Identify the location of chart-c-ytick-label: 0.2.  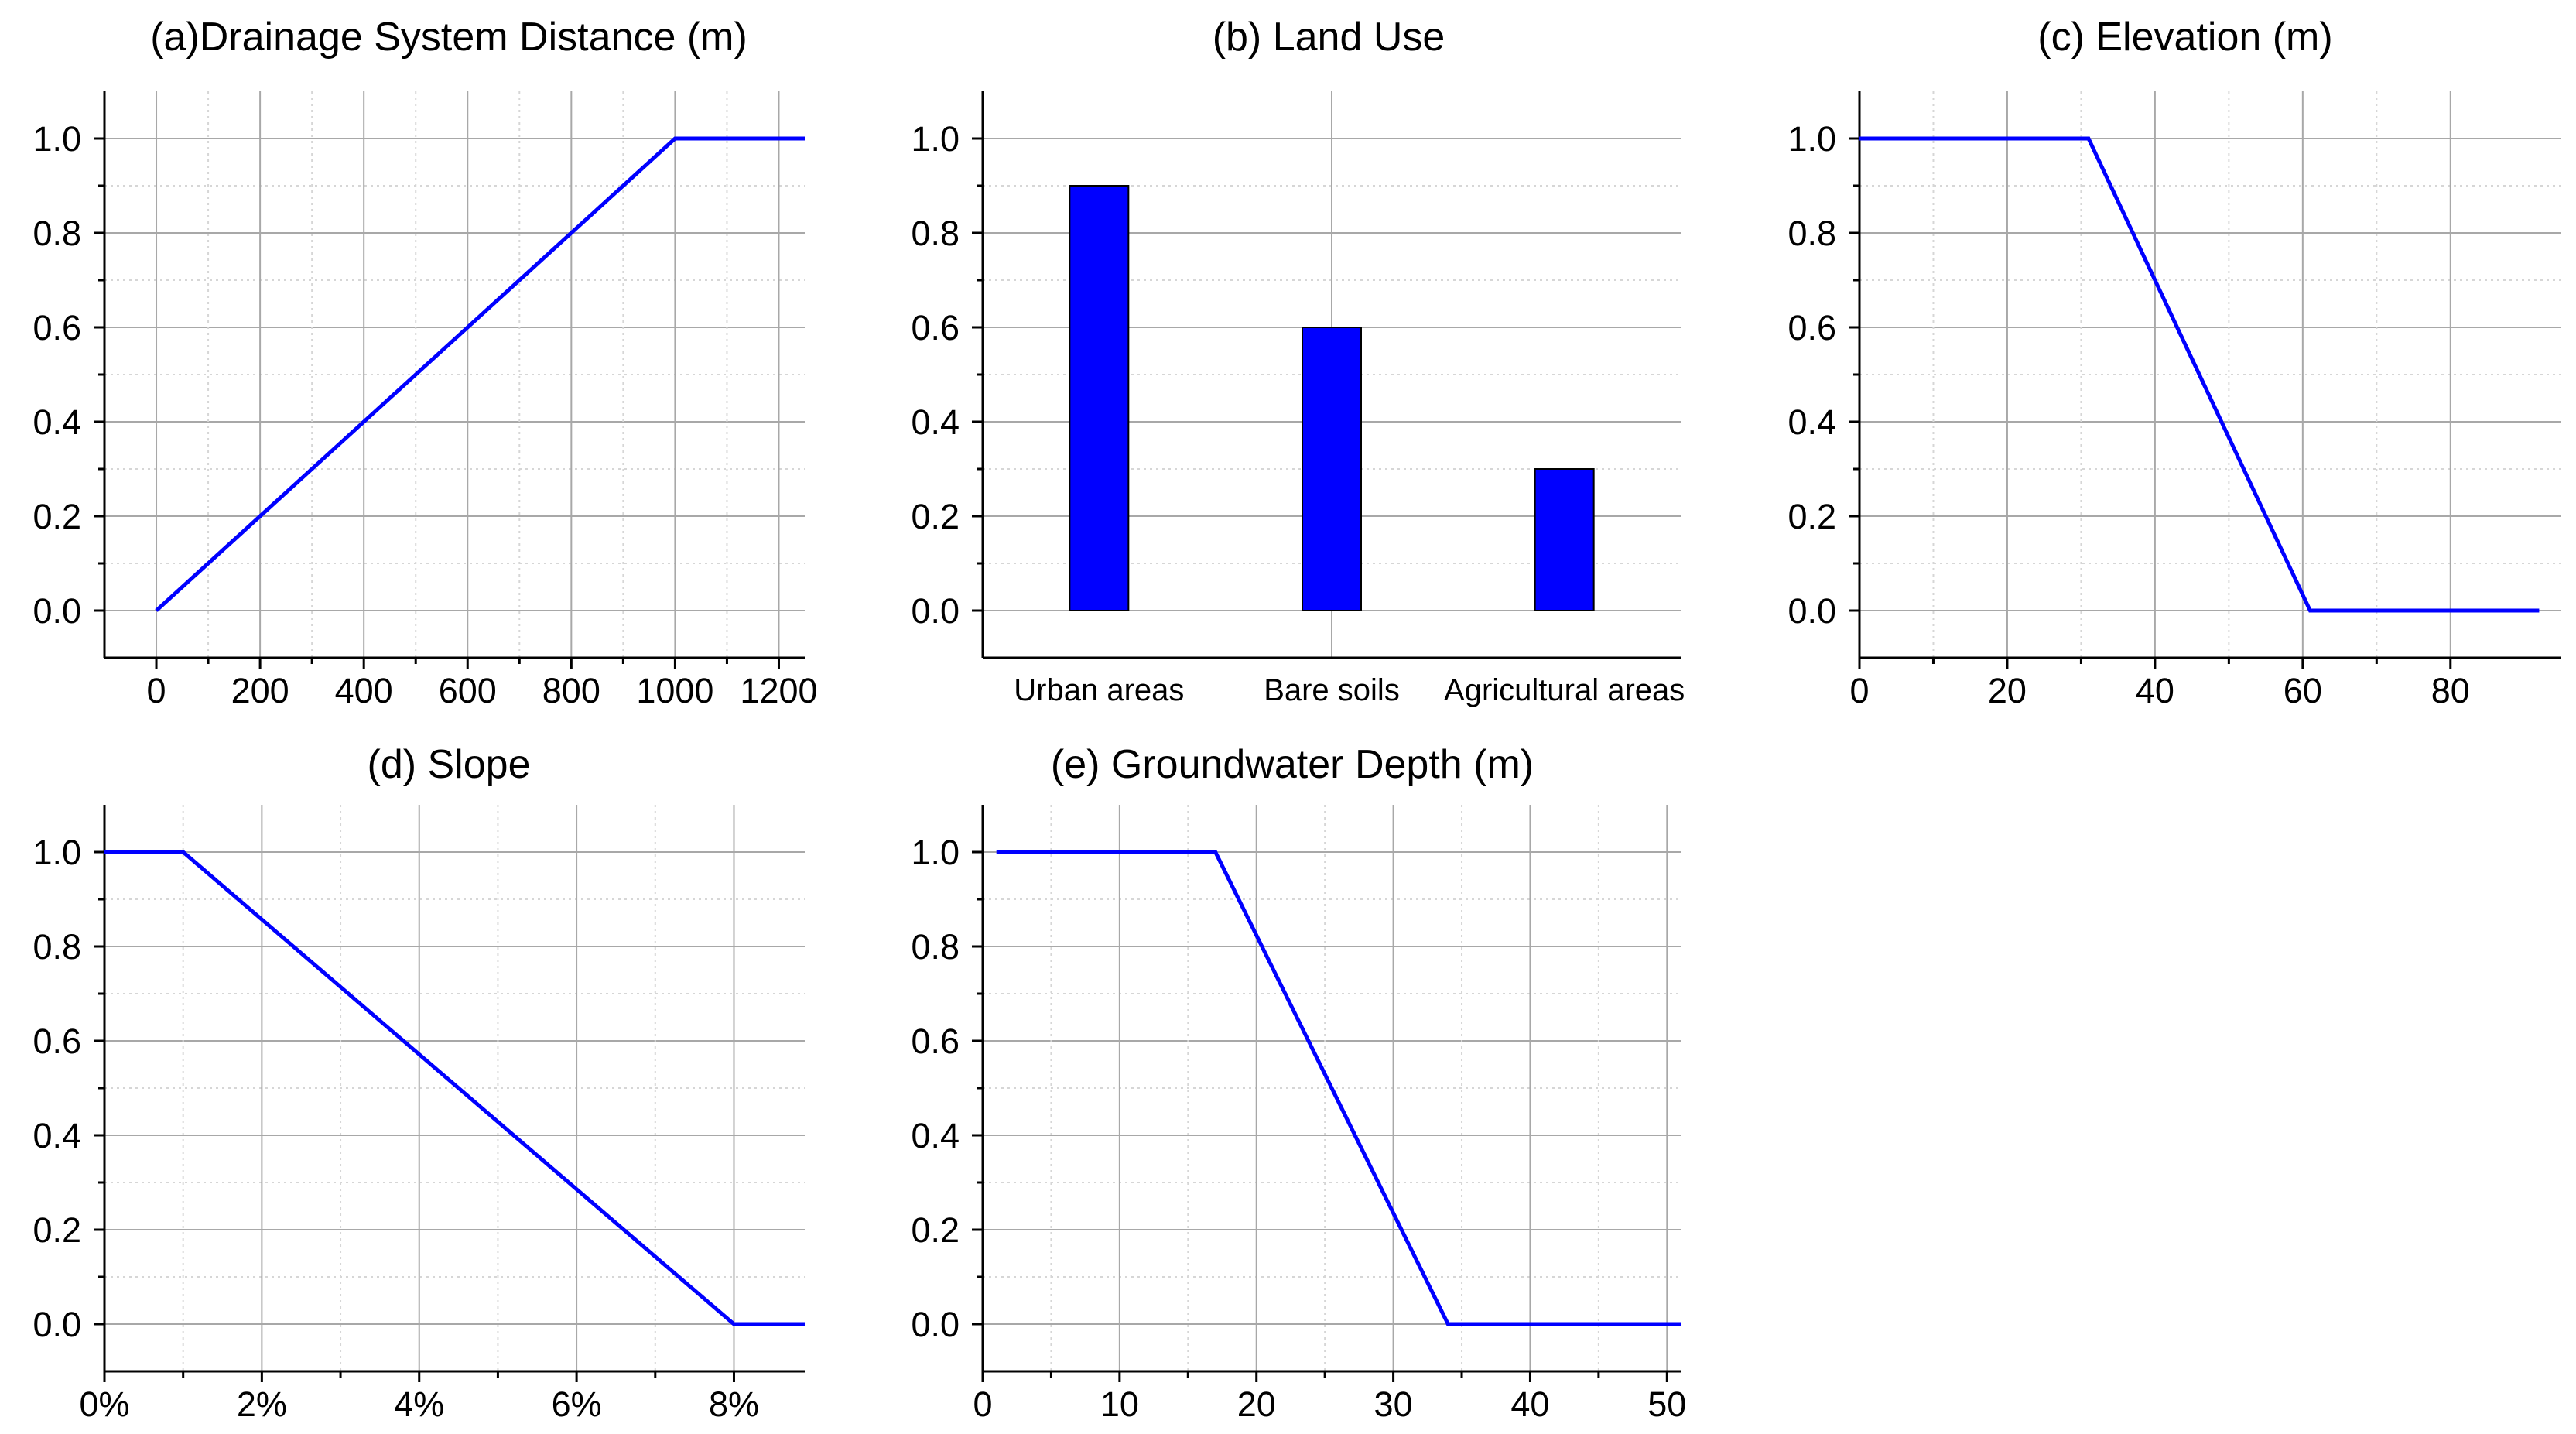
(1812, 516).